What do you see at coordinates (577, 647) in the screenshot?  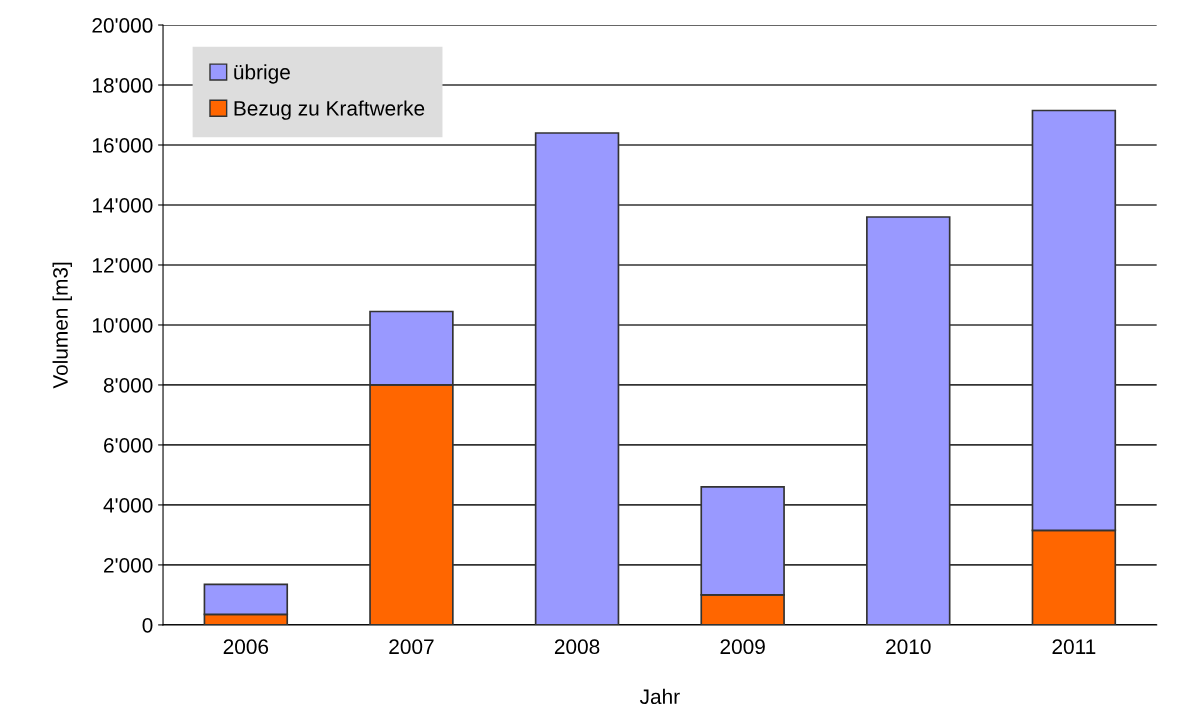 I see `x-tick-label: 2008` at bounding box center [577, 647].